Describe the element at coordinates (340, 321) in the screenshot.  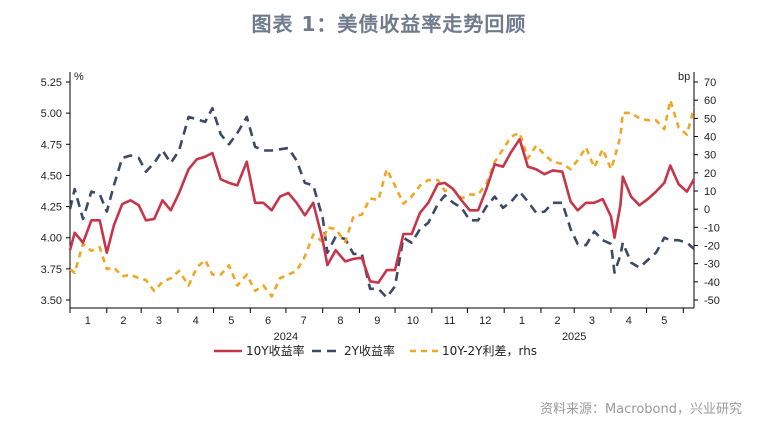
I see `x-month-label: 8` at that location.